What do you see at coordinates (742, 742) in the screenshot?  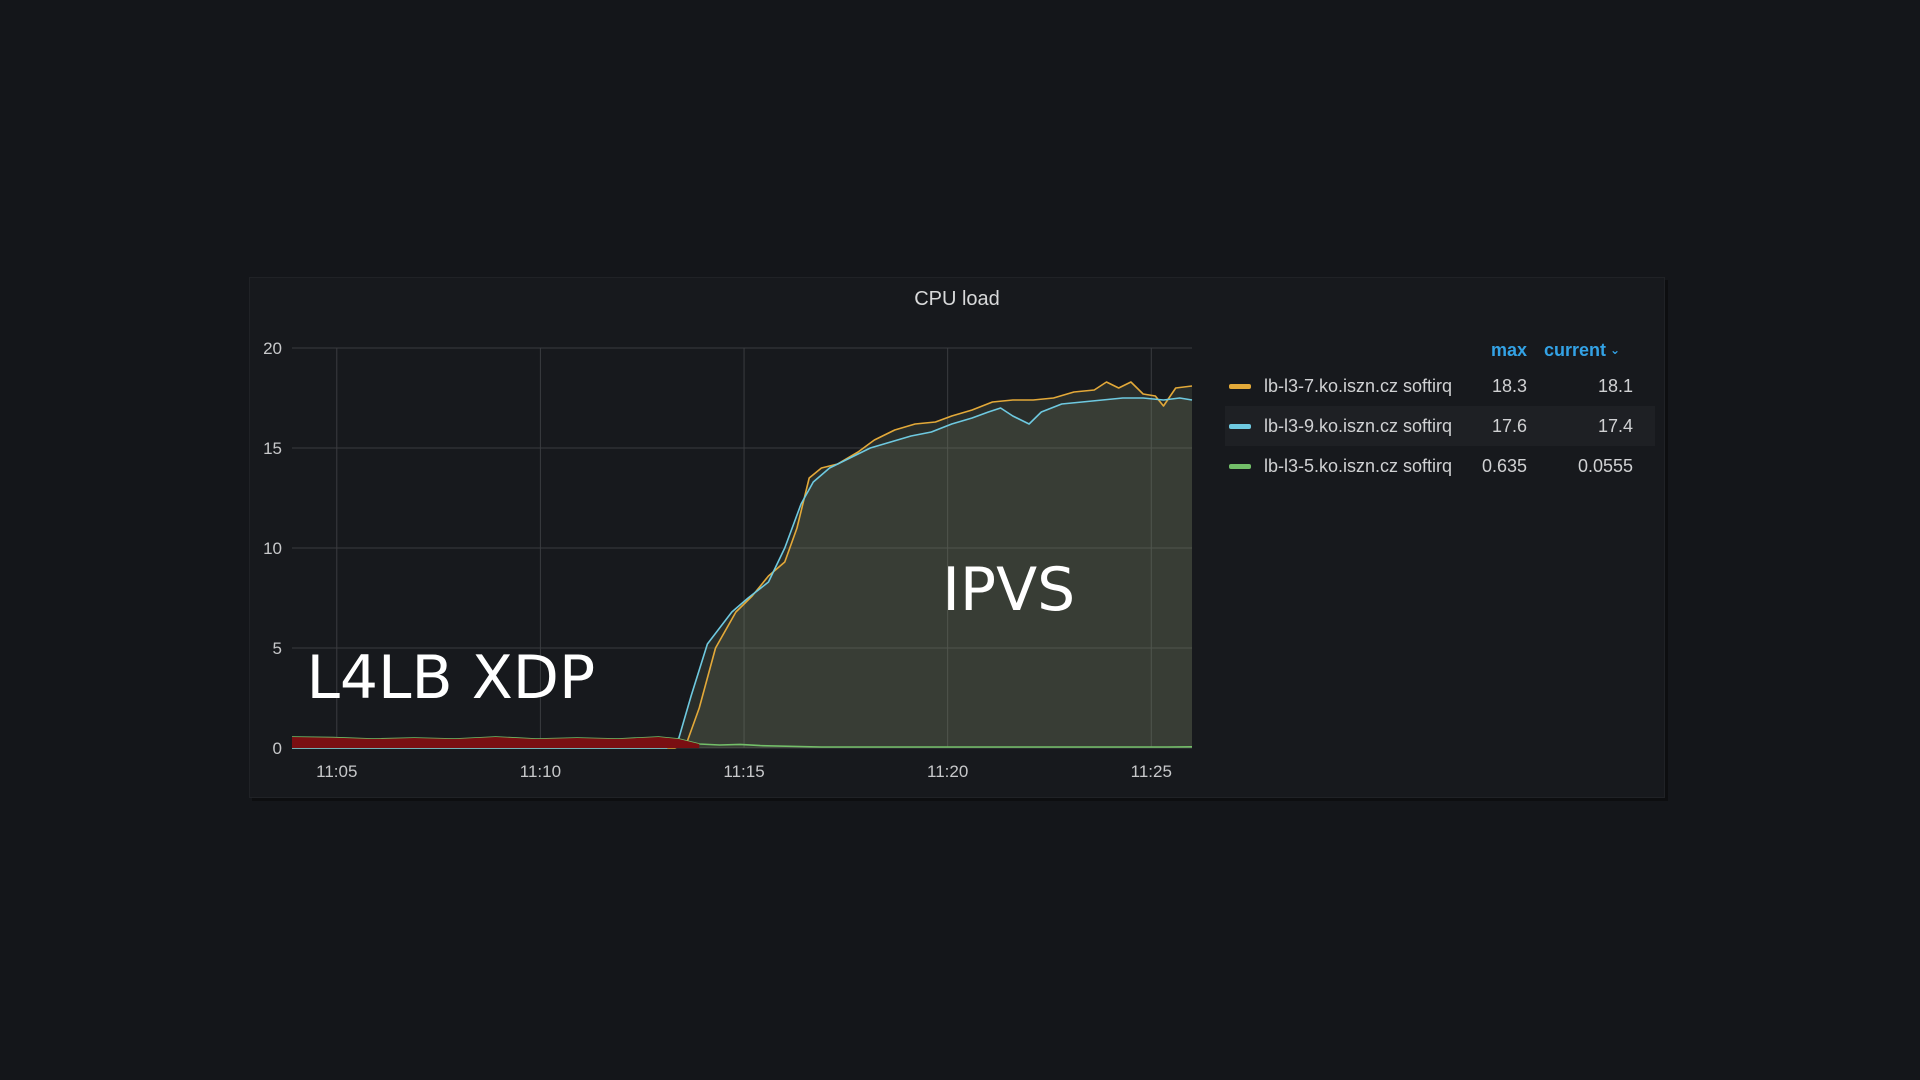 I see `series-line` at bounding box center [742, 742].